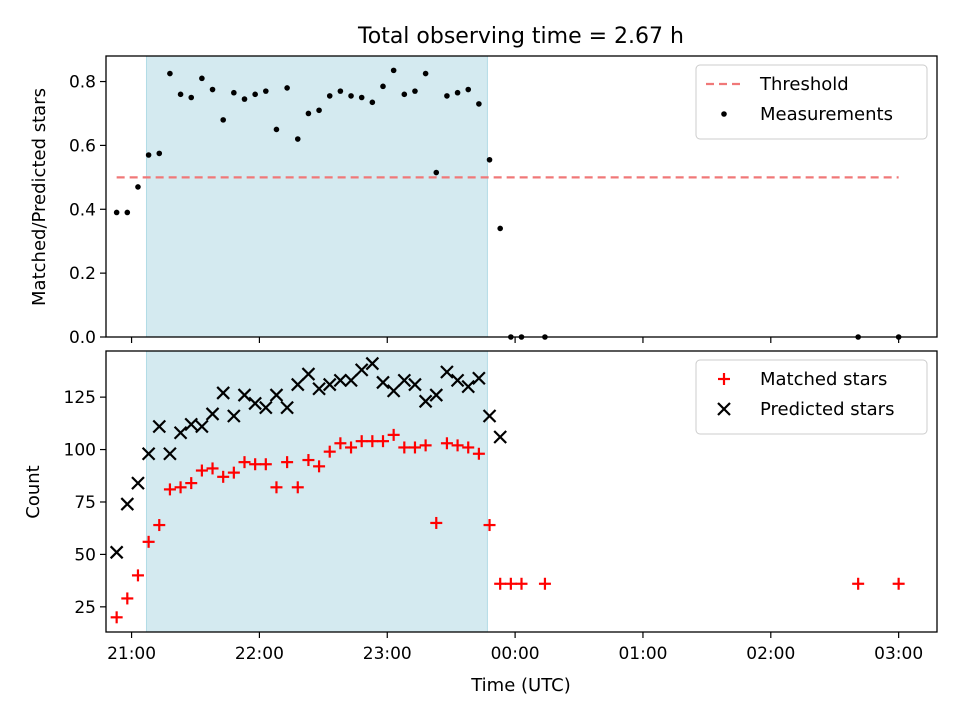 This screenshot has height=720, width=960. What do you see at coordinates (724, 409) in the screenshot?
I see `legend-predicted-swatch` at bounding box center [724, 409].